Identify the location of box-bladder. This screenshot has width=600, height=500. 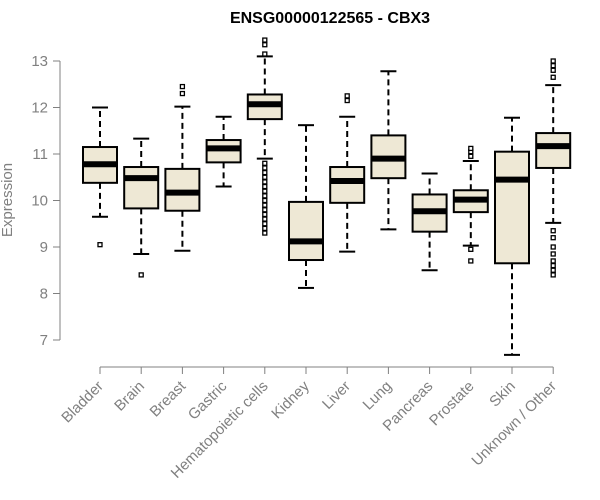
(100, 177).